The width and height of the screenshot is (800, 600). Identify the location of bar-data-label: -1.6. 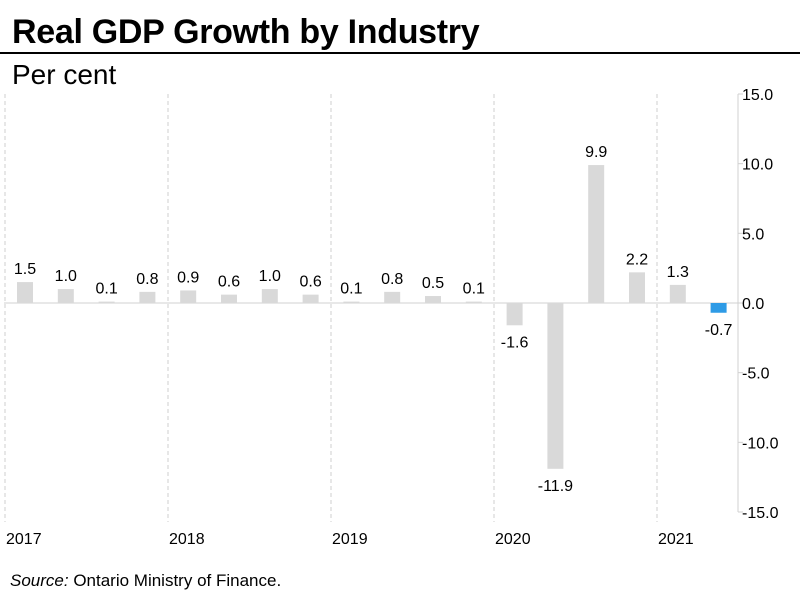
(515, 342).